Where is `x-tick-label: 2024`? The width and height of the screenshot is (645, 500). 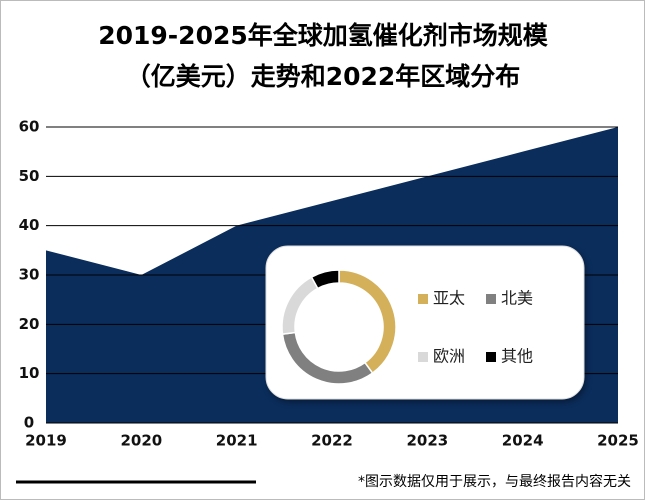 x-tick-label: 2024 is located at coordinates (523, 441).